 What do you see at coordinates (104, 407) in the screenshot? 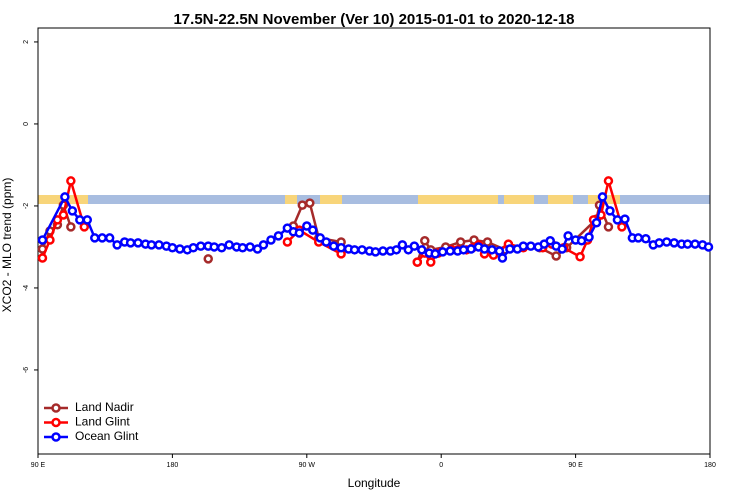
I see `legend-label: Land Nadir` at bounding box center [104, 407].